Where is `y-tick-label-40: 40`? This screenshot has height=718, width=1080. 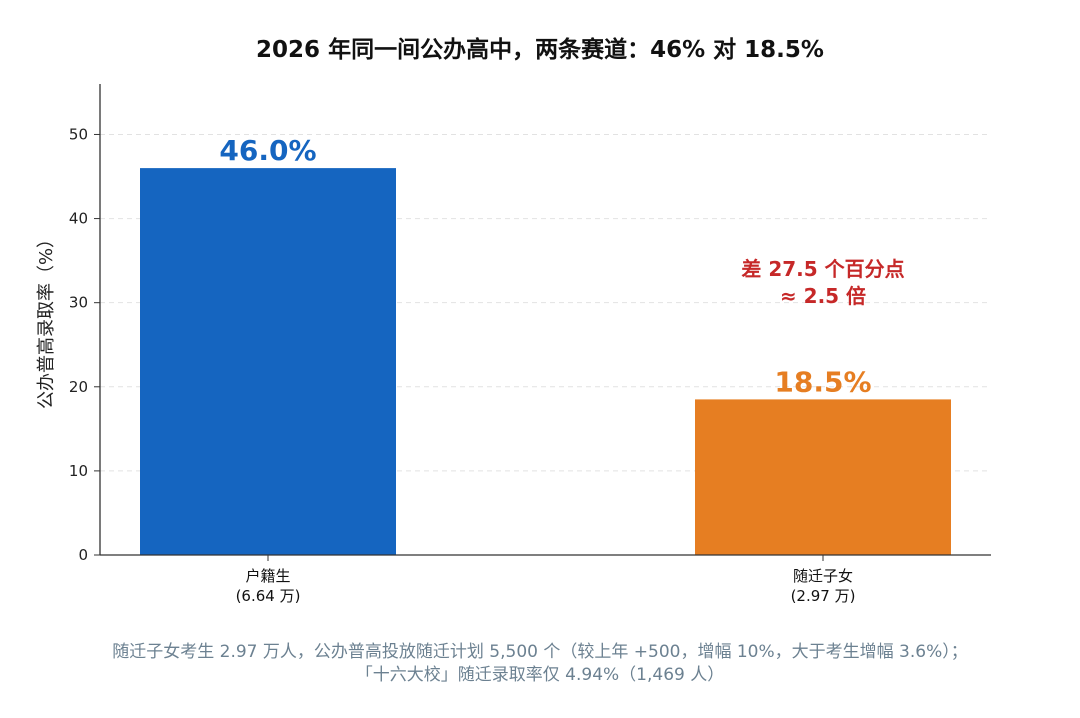
y-tick-label-40: 40 is located at coordinates (78, 219).